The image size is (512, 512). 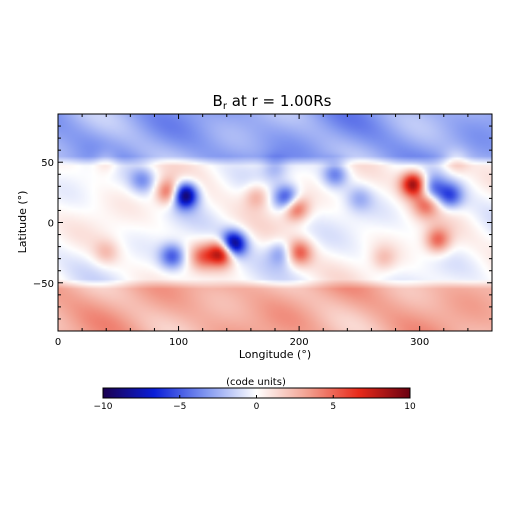 What do you see at coordinates (419, 342) in the screenshot?
I see `x-tick-label: 300` at bounding box center [419, 342].